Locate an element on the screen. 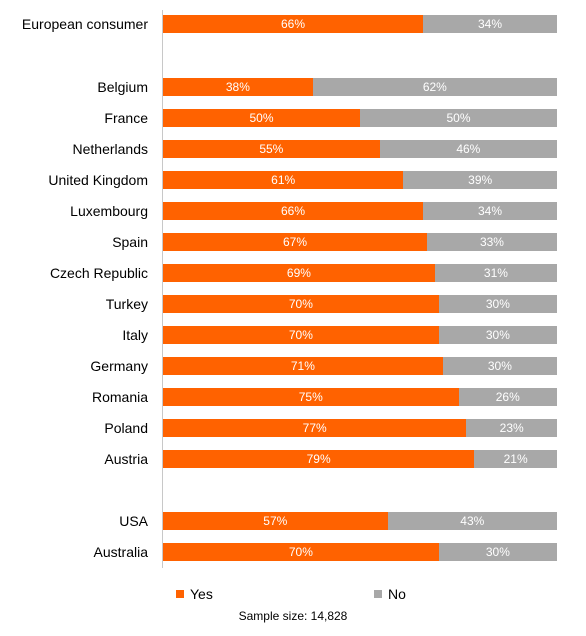  data-label-no: 21% is located at coordinates (515, 459).